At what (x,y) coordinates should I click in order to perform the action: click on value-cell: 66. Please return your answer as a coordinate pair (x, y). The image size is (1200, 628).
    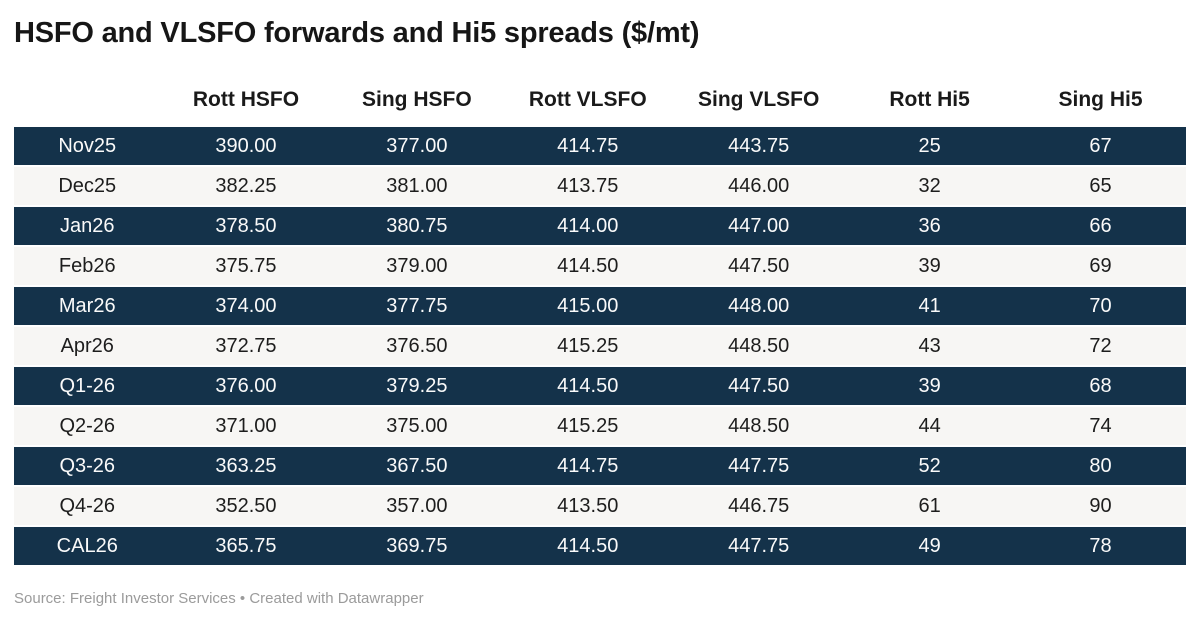
    Looking at the image, I should click on (1100, 225).